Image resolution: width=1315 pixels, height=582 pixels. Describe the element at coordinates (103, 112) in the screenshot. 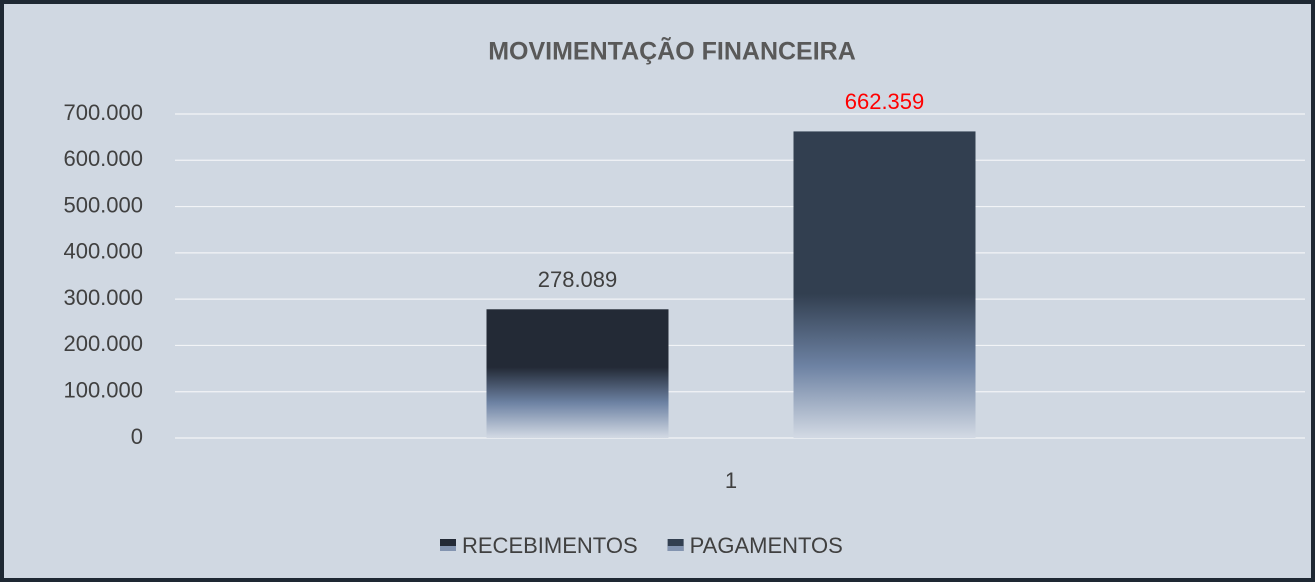

I see `y-tick-label: 700.000` at that location.